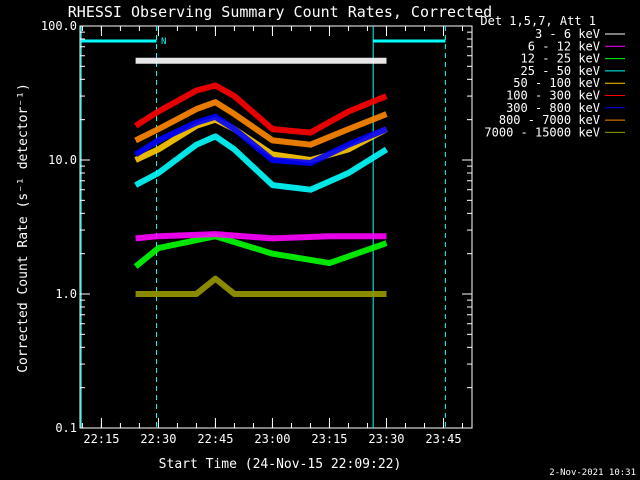 Image resolution: width=640 pixels, height=480 pixels. I want to click on x-axis-label: Start Time (24-Nov-15 22:09:22), so click(280, 464).